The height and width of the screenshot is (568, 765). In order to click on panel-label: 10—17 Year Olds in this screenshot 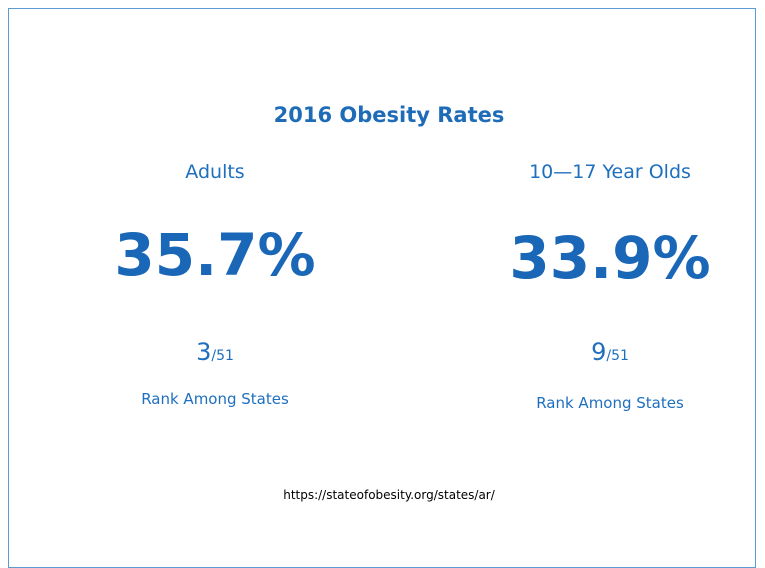, I will do `click(610, 172)`.